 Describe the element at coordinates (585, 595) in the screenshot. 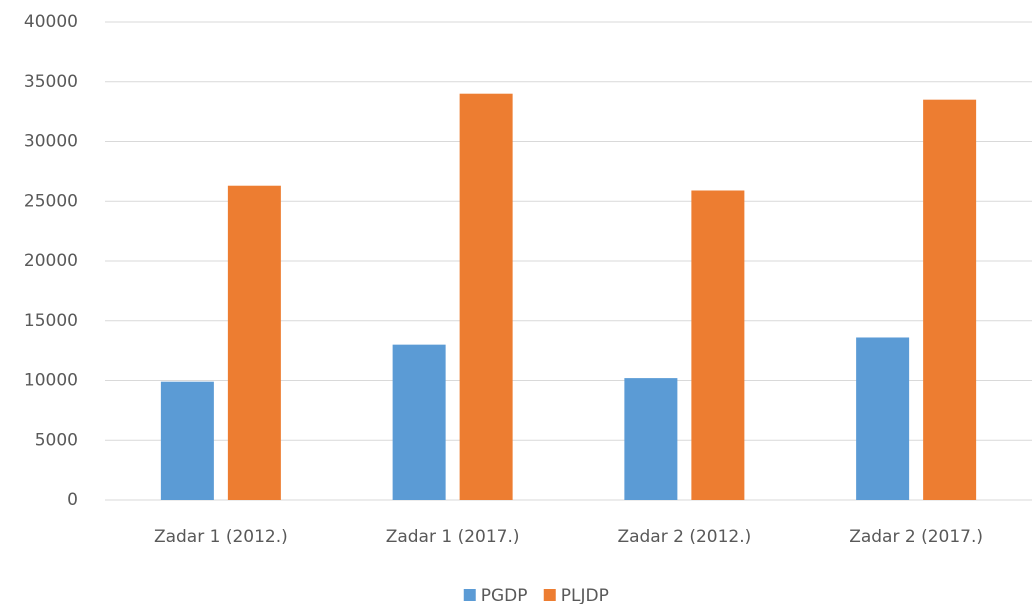

I see `legend-label: PLJDP` at that location.